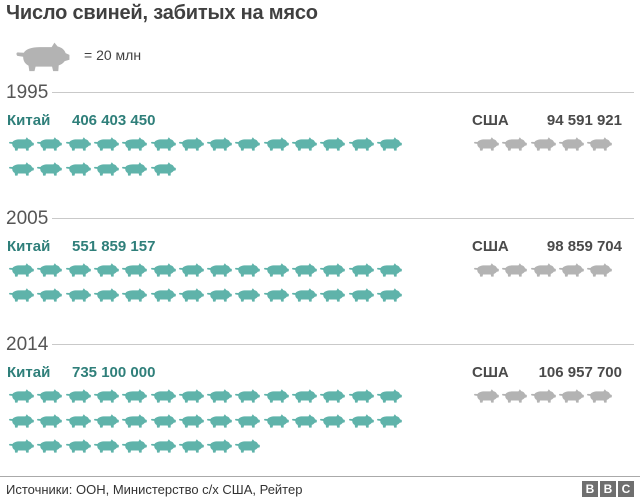  What do you see at coordinates (27, 344) in the screenshot?
I see `year-label: 2014` at bounding box center [27, 344].